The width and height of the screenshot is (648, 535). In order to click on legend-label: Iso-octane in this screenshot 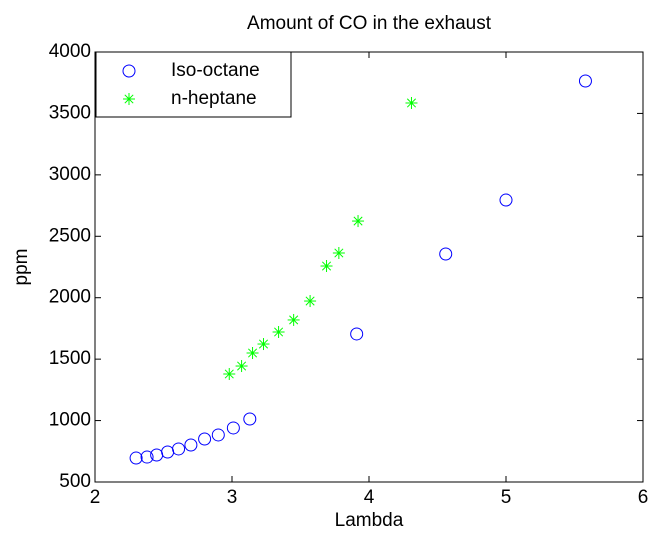, I will do `click(215, 70)`.